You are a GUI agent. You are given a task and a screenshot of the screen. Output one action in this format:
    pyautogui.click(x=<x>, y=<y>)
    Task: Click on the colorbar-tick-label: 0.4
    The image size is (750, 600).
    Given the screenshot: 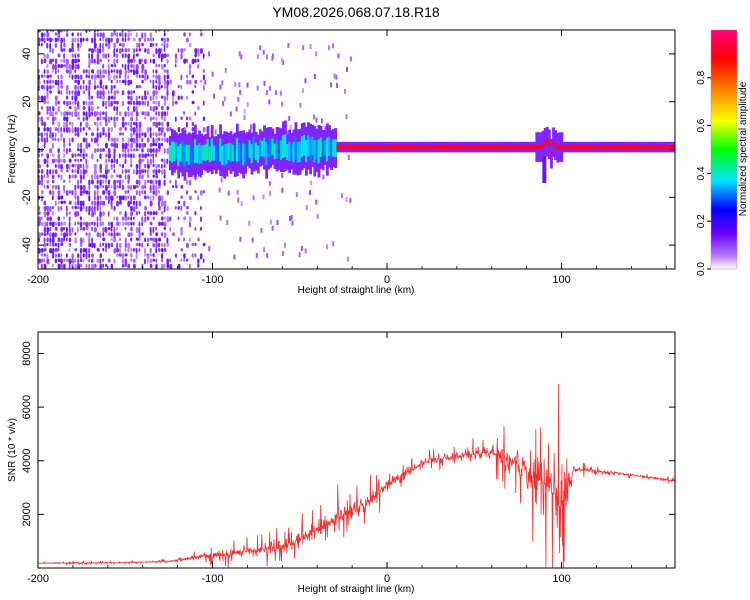 What is the action you would take?
    pyautogui.click(x=701, y=173)
    